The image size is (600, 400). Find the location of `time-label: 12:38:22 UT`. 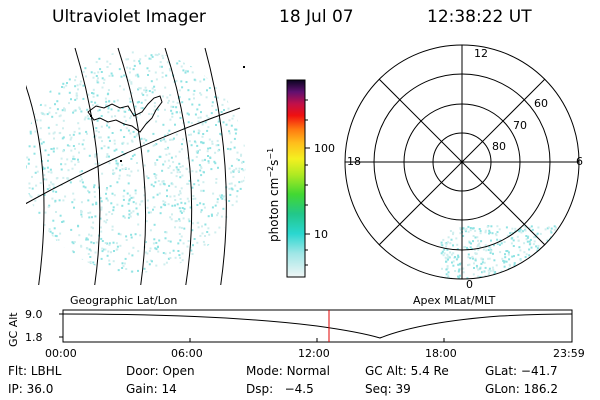

time-label: 12:38:22 UT is located at coordinates (479, 17).